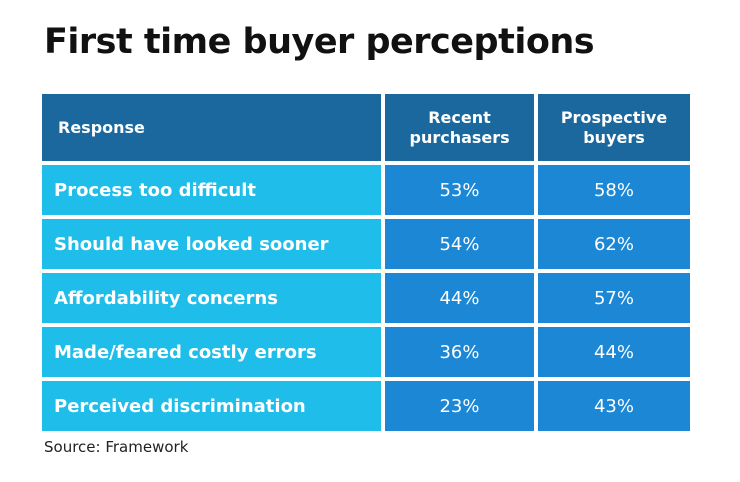  Describe the element at coordinates (319, 42) in the screenshot. I see `chart-title: First time buyer perceptions` at that location.